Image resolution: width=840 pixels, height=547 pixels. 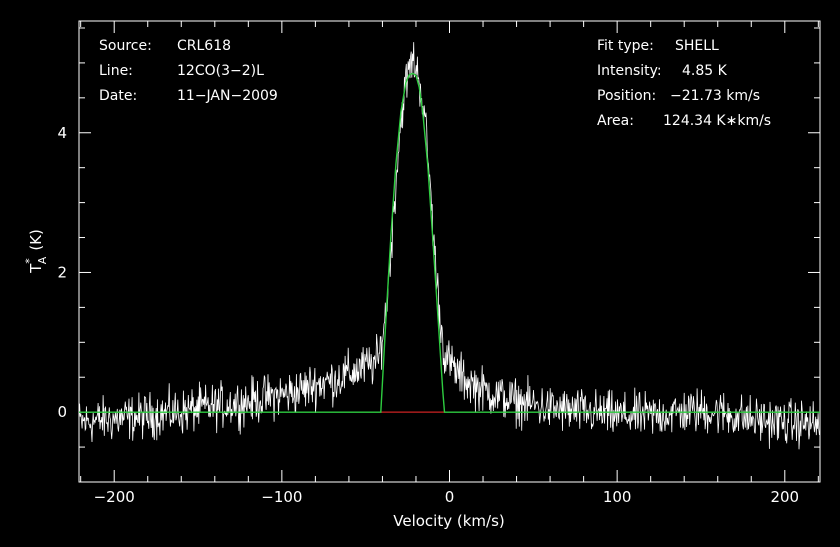 I want to click on annotation-date-label: Date:, so click(x=118, y=96).